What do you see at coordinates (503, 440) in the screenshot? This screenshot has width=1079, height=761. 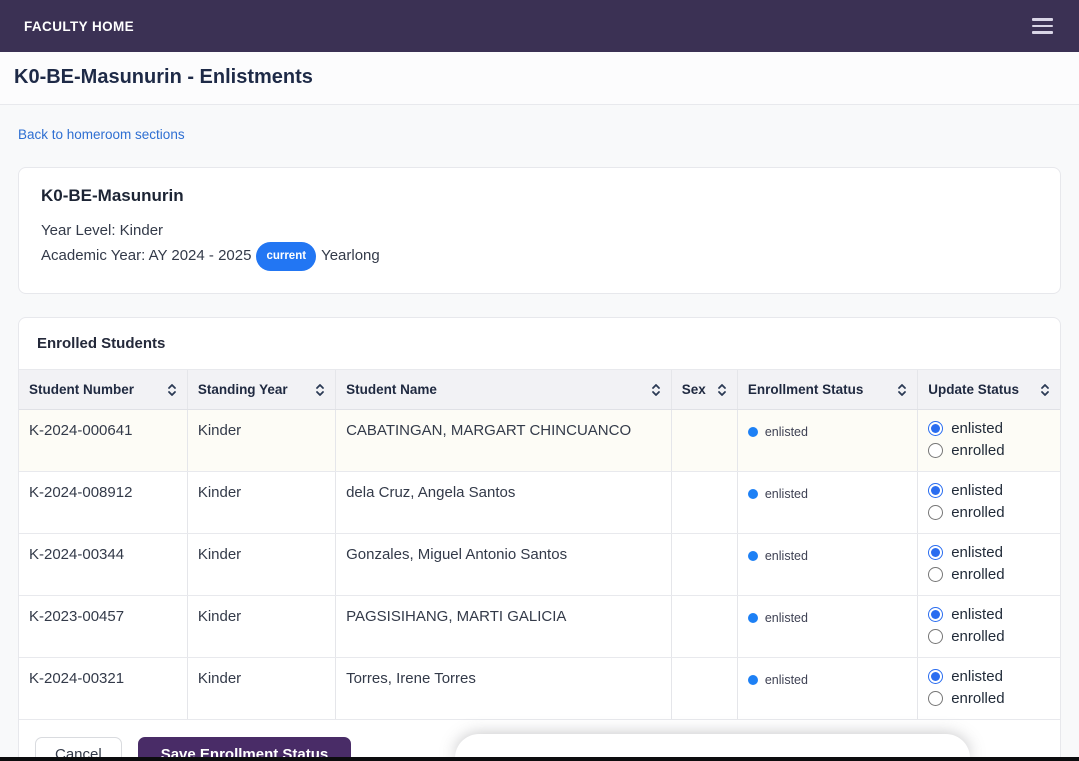 I see `cell-student-name: CABATINGAN, MARGART CHINCUANCO` at bounding box center [503, 440].